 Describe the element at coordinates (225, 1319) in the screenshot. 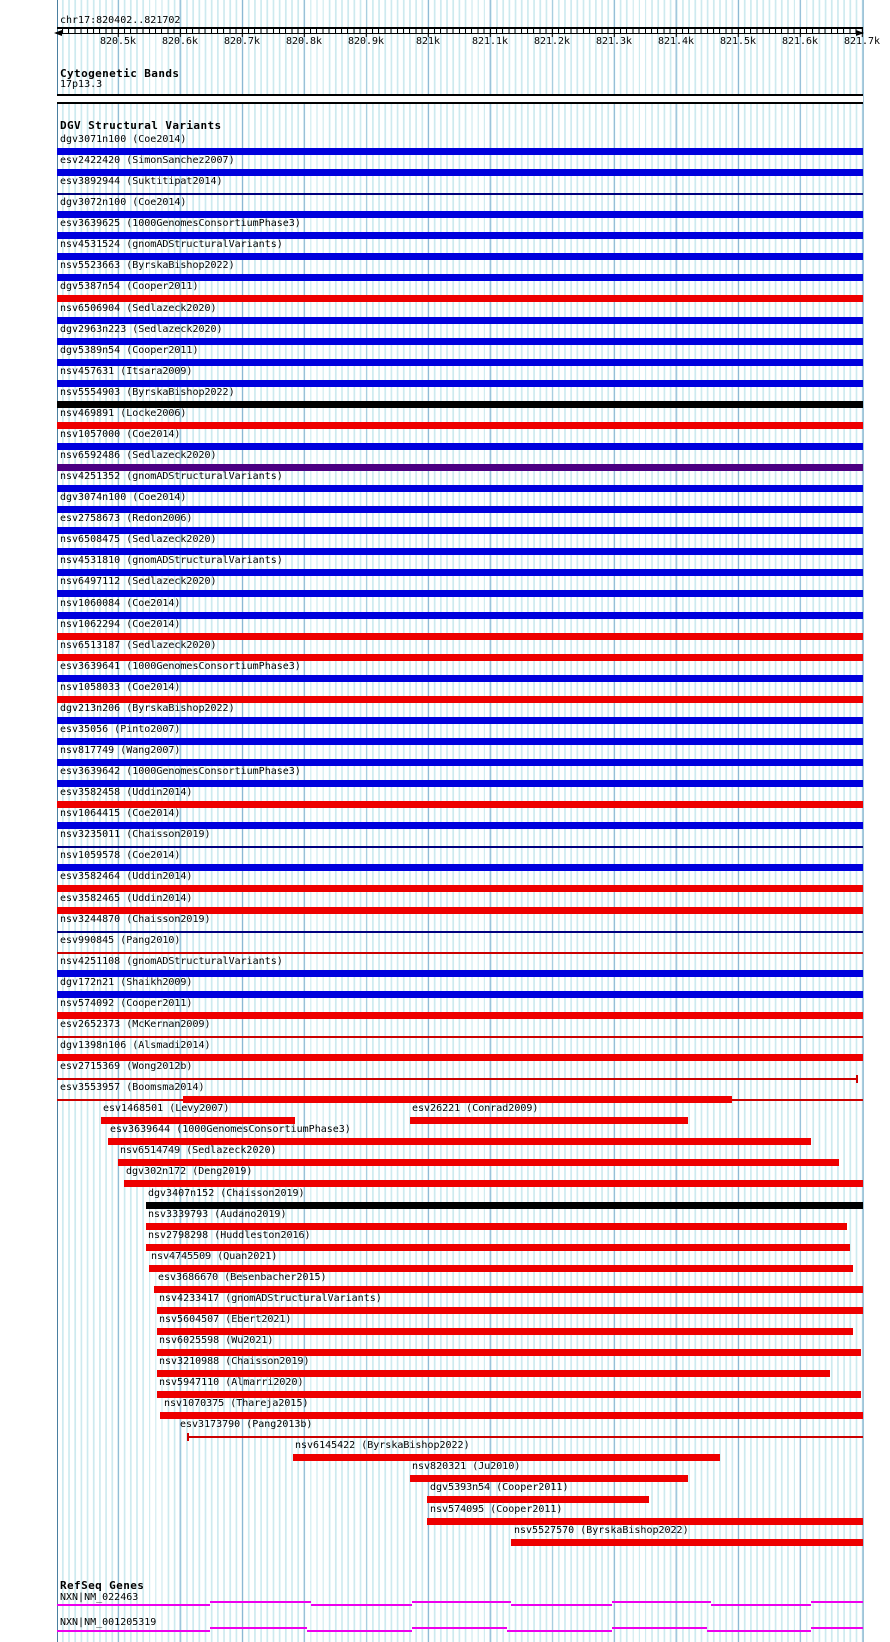

I see `variant-label: nsv5604507 (Ebert2021)` at that location.